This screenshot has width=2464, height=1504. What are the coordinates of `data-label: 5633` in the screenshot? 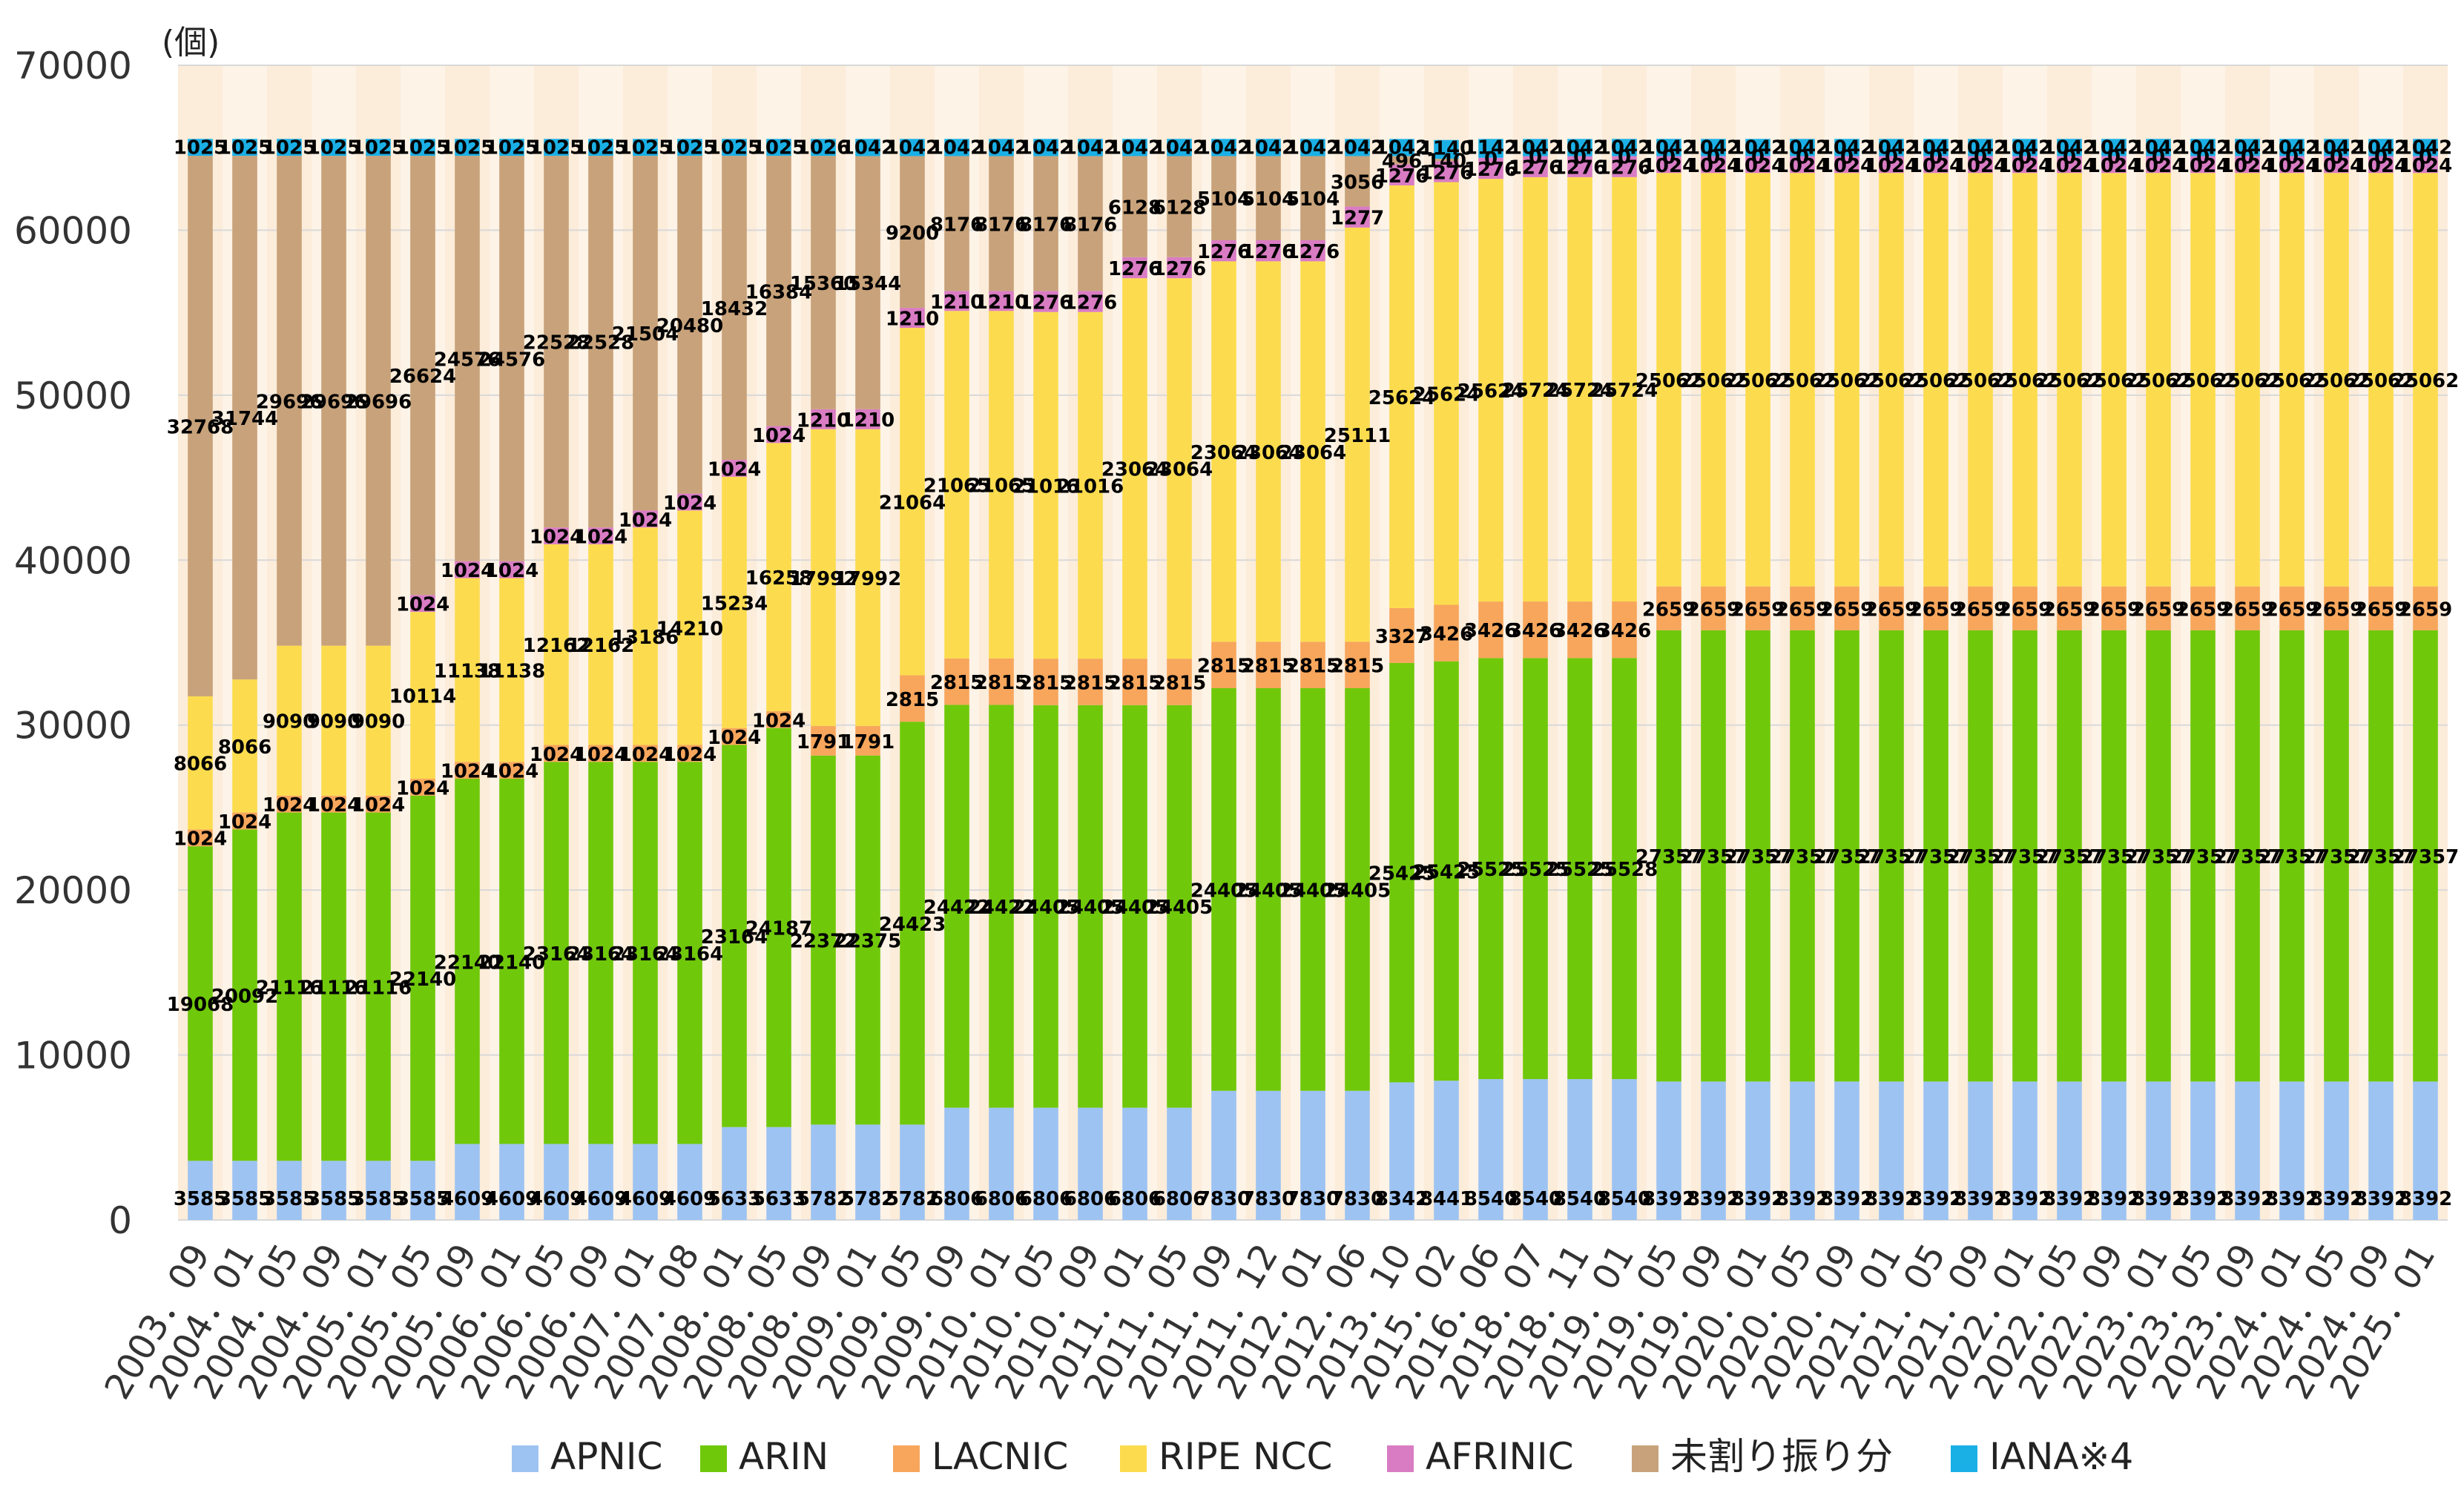 It's located at (779, 1199).